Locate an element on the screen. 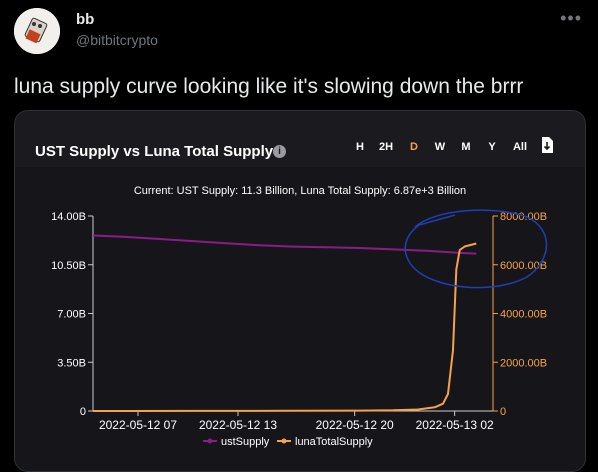 This screenshot has width=598, height=472. avatar is located at coordinates (37, 31).